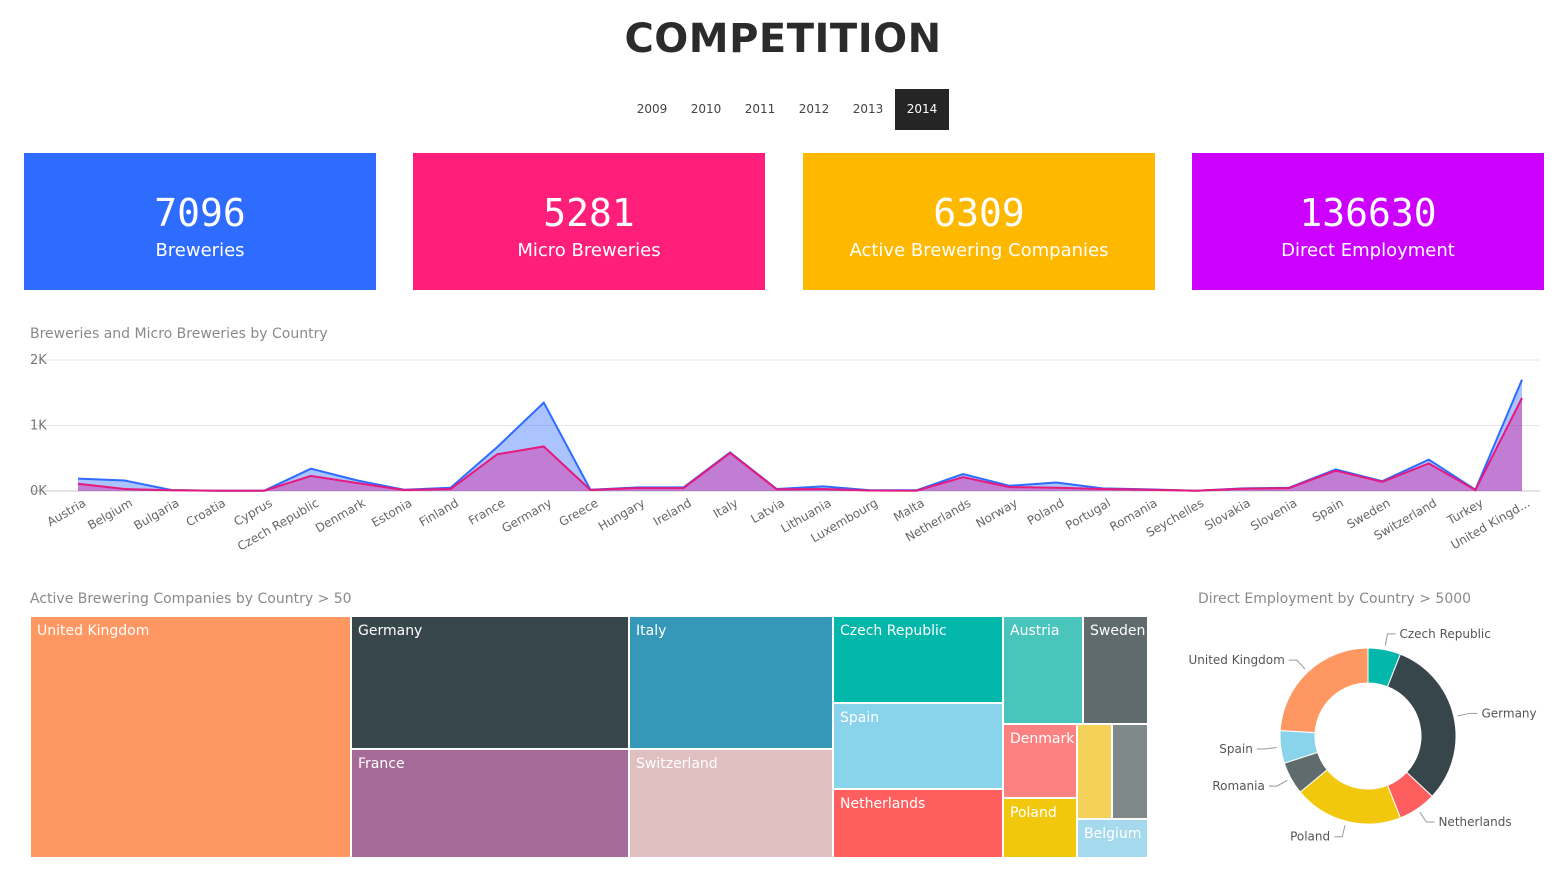  What do you see at coordinates (1508, 713) in the screenshot?
I see `donut-label: Germany` at bounding box center [1508, 713].